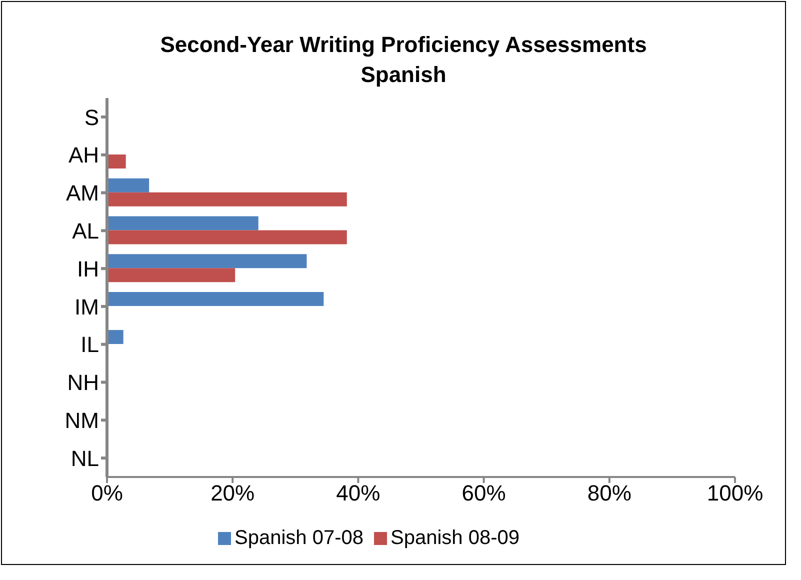 Image resolution: width=801 pixels, height=580 pixels. Describe the element at coordinates (91, 117) in the screenshot. I see `y-tick-label: S` at that location.